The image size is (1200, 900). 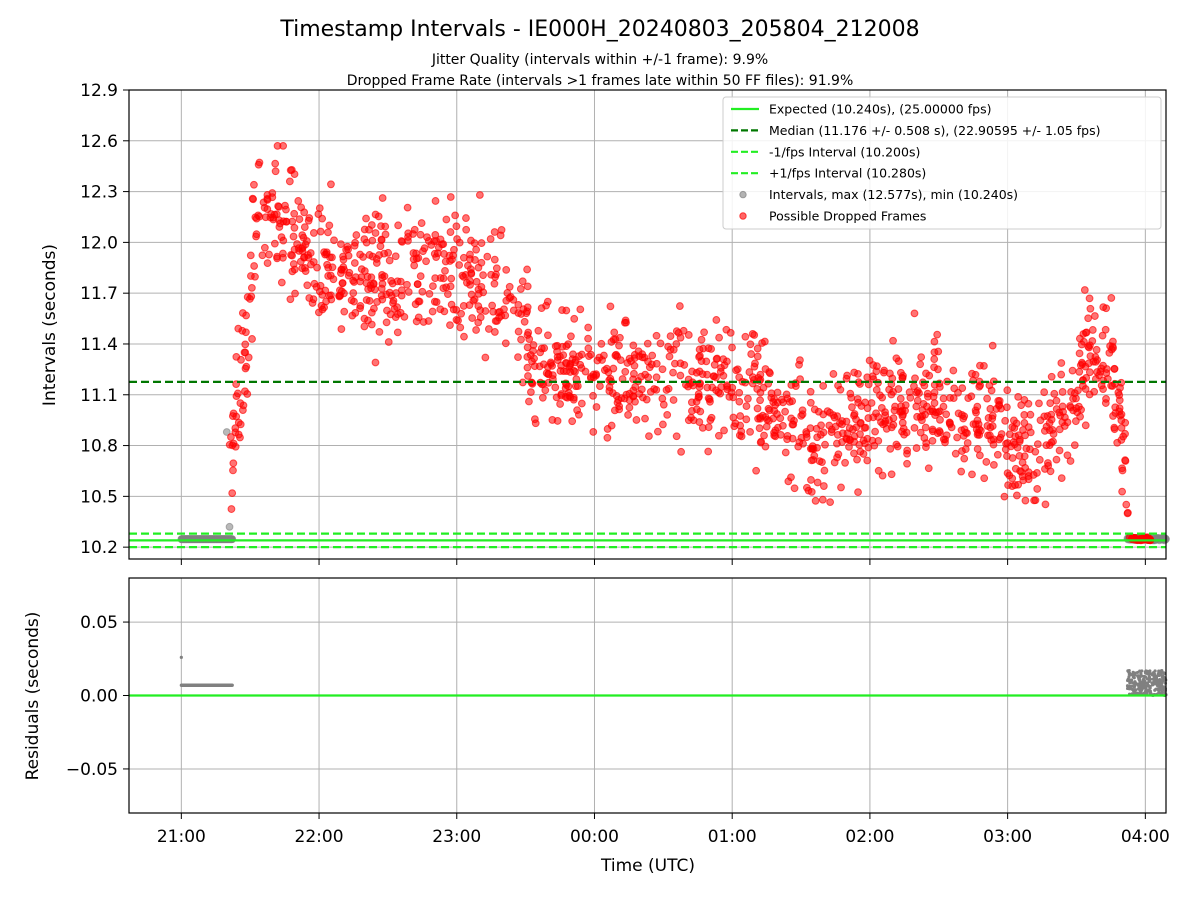 What do you see at coordinates (942, 163) in the screenshot?
I see `legend-box` at bounding box center [942, 163].